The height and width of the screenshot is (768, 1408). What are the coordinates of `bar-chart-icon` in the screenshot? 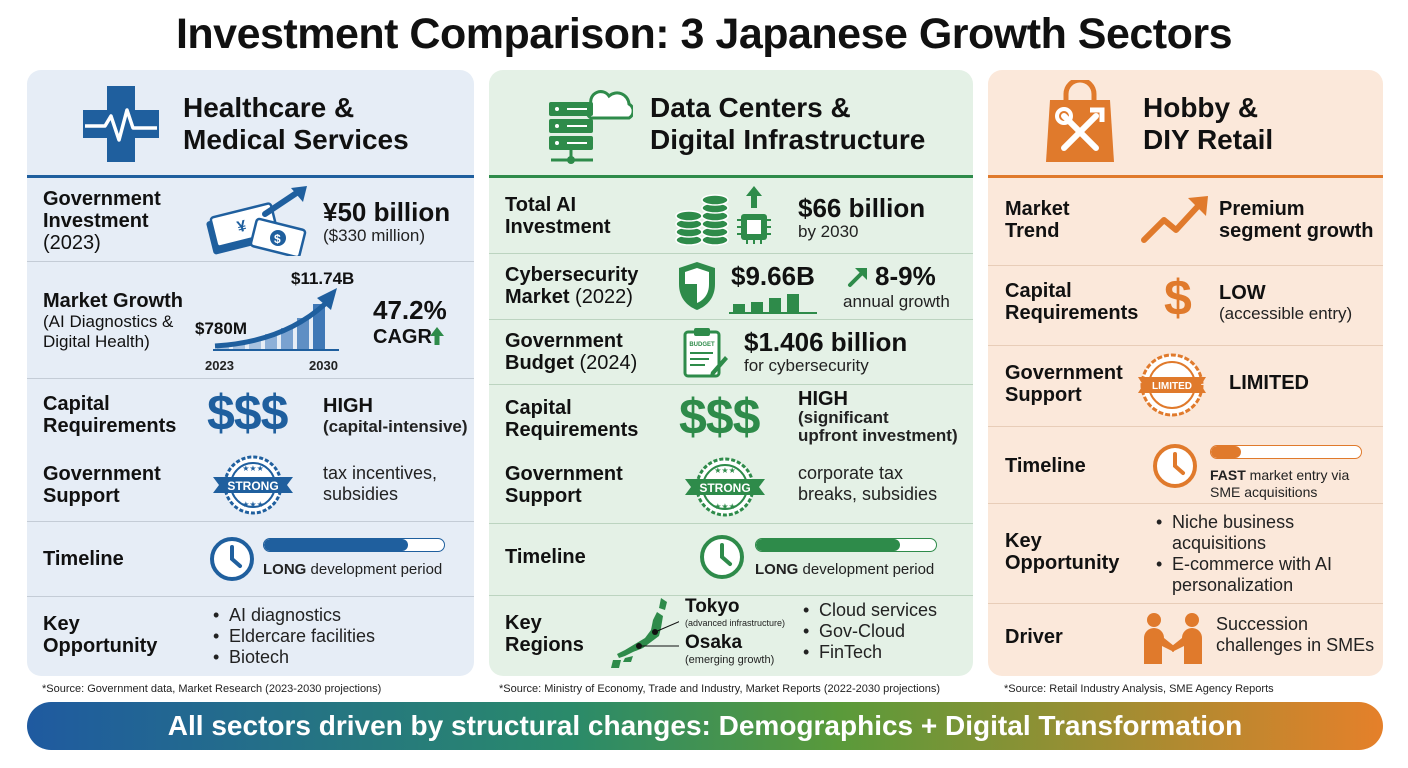 It's located at (773, 304).